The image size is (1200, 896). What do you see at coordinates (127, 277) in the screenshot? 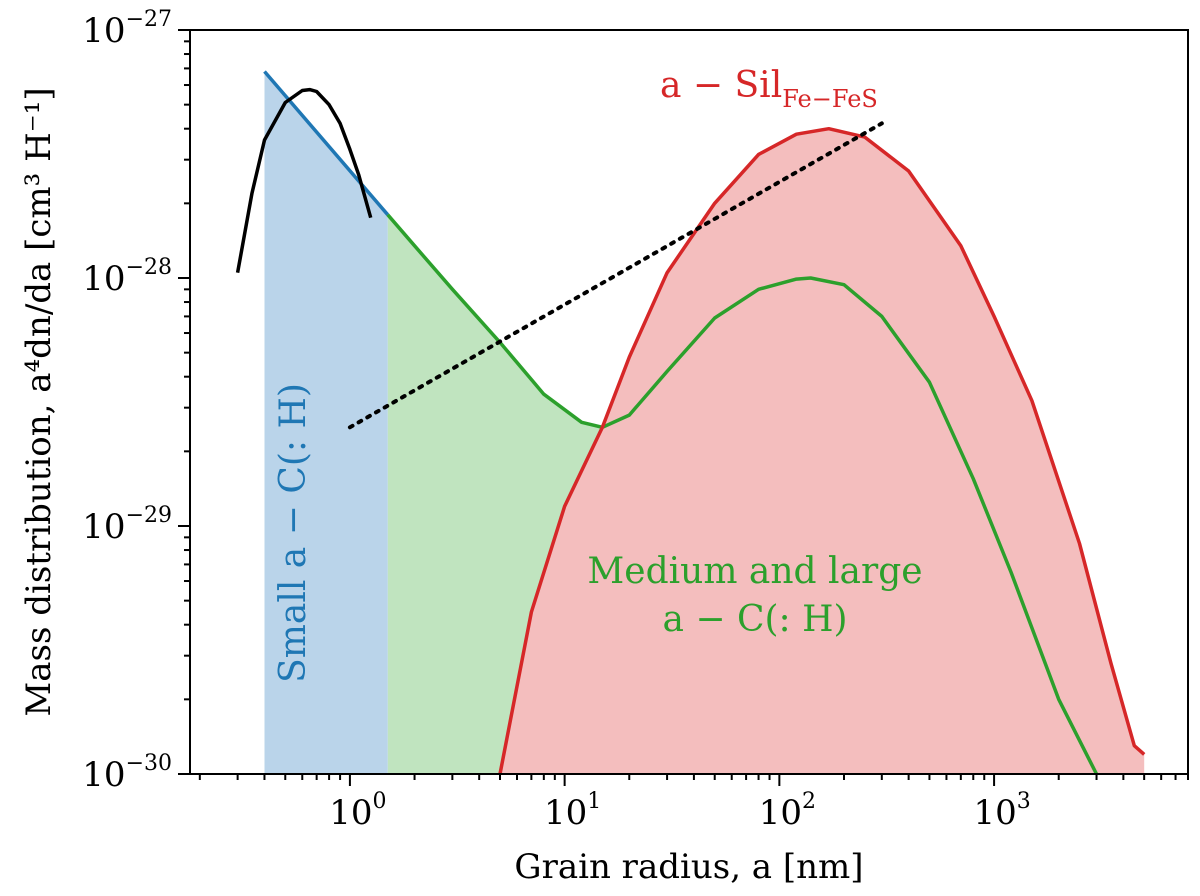
I see `y-tick-label: 10−28` at bounding box center [127, 277].